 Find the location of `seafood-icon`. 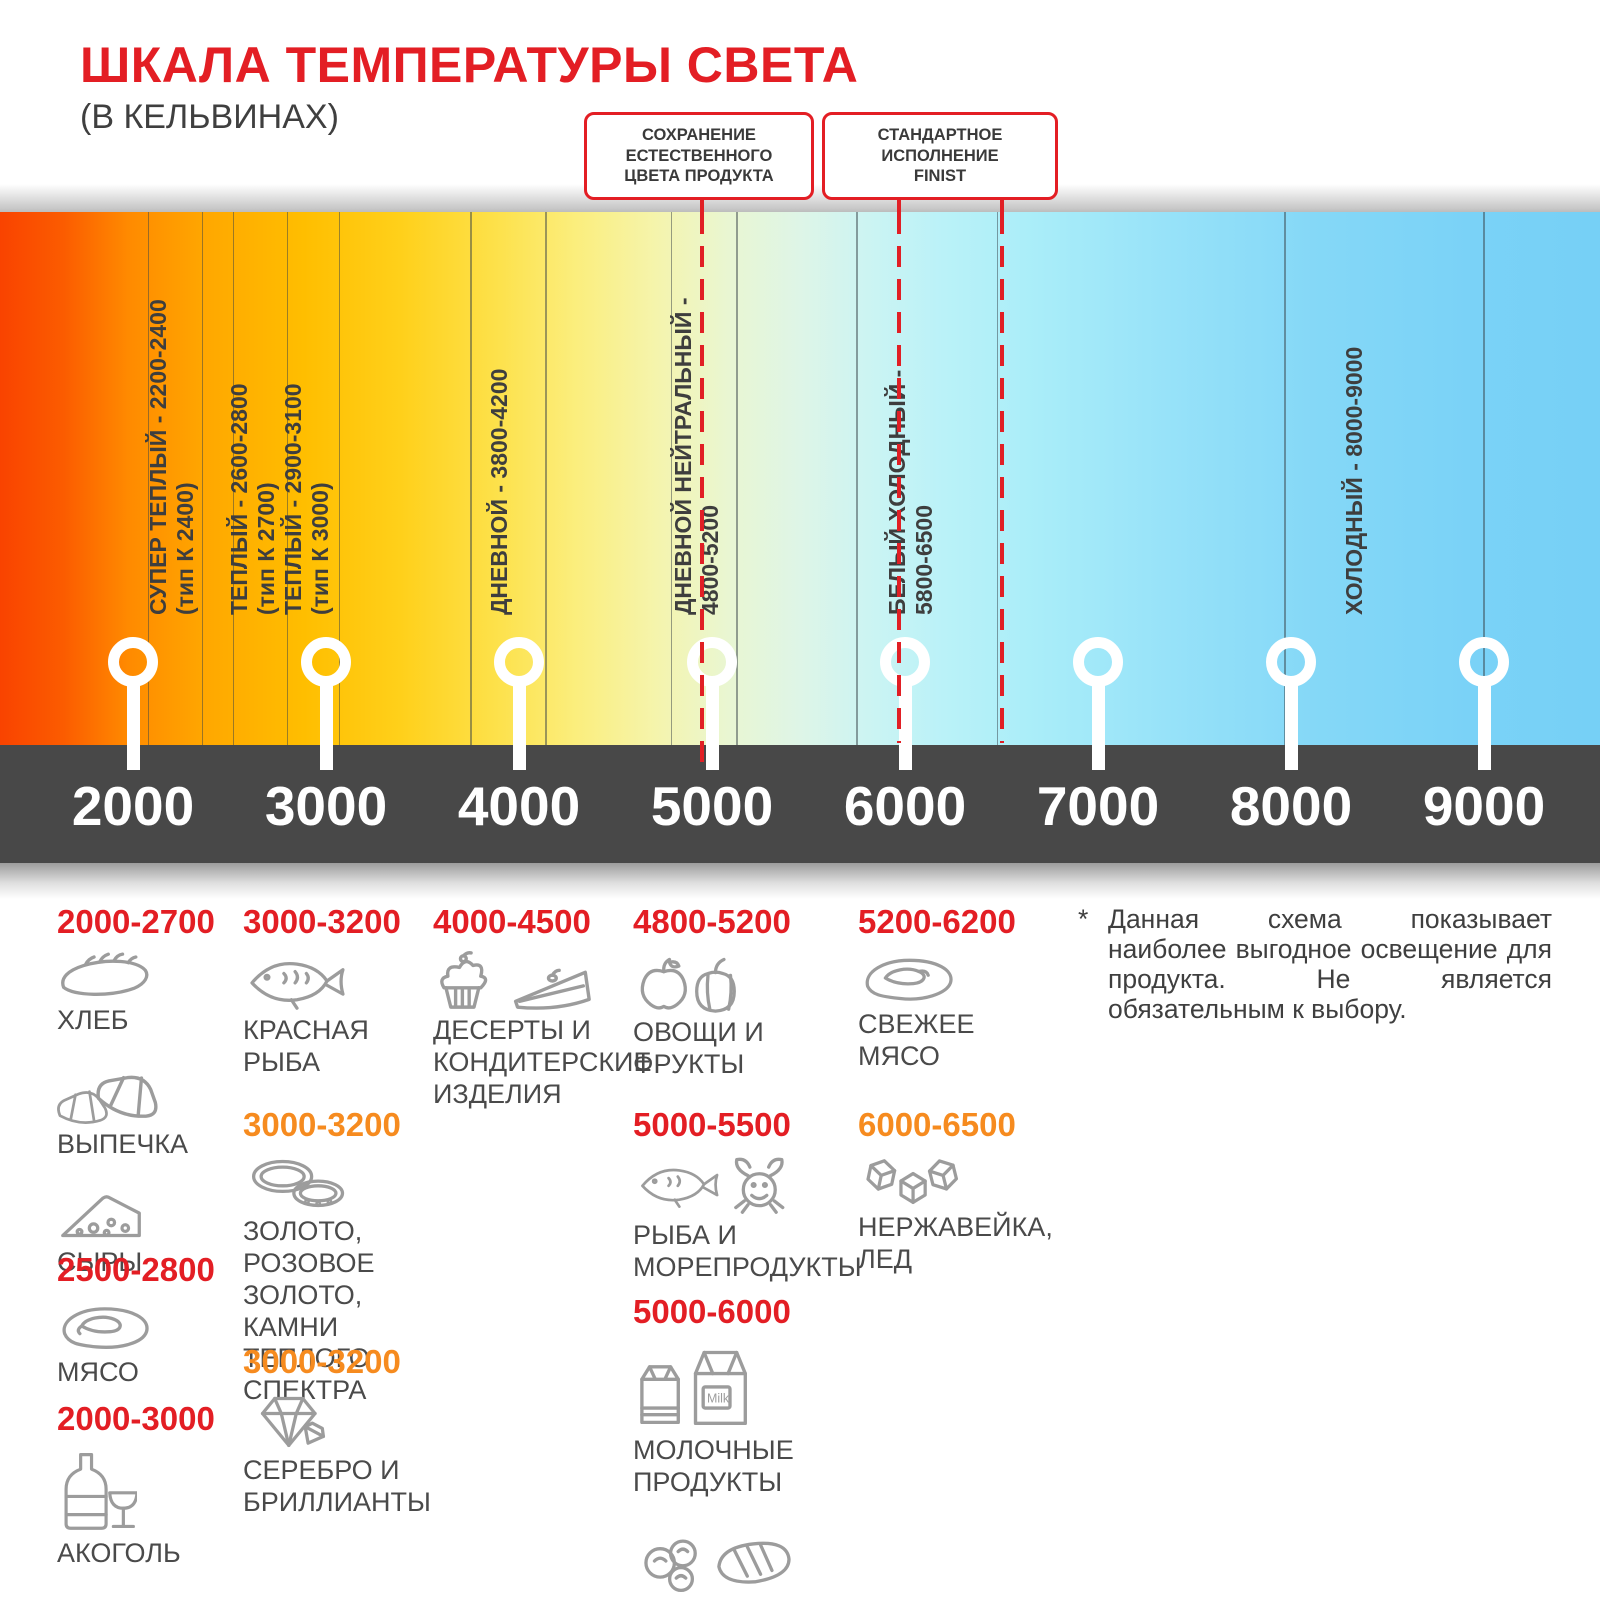

seafood-icon is located at coordinates (788, 1185).